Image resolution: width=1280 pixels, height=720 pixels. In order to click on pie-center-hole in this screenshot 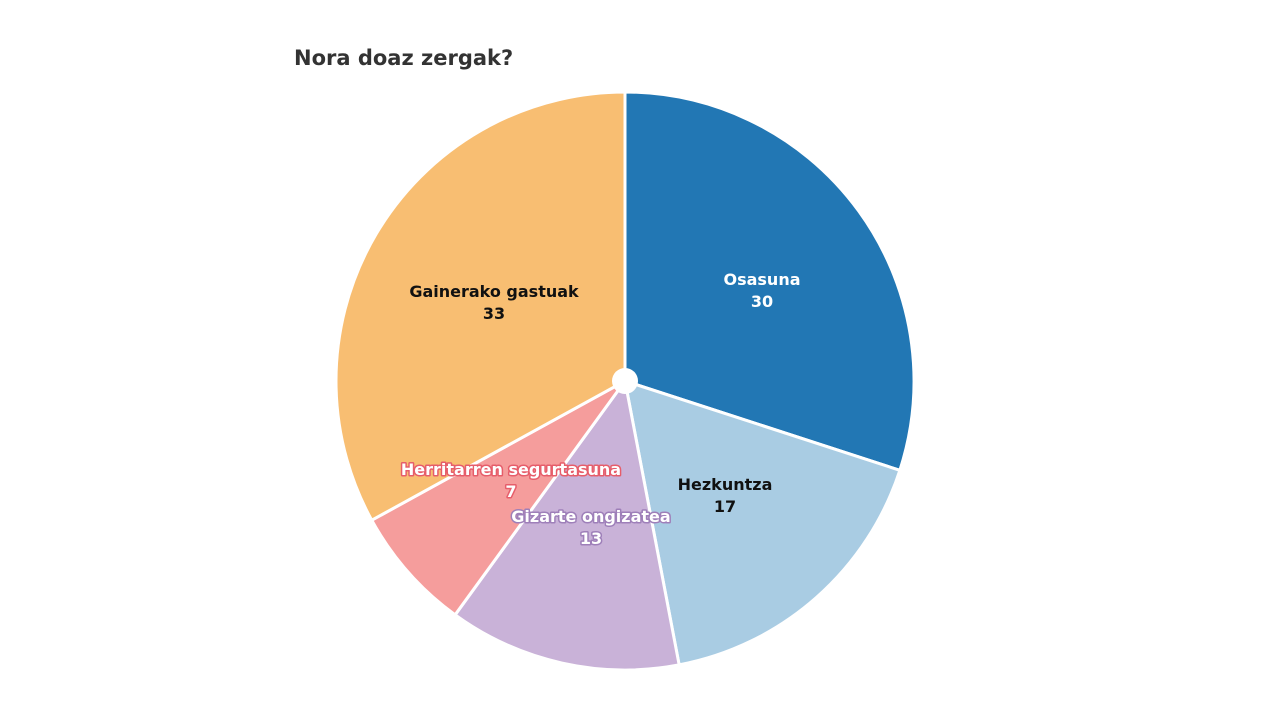, I will do `click(625, 381)`.